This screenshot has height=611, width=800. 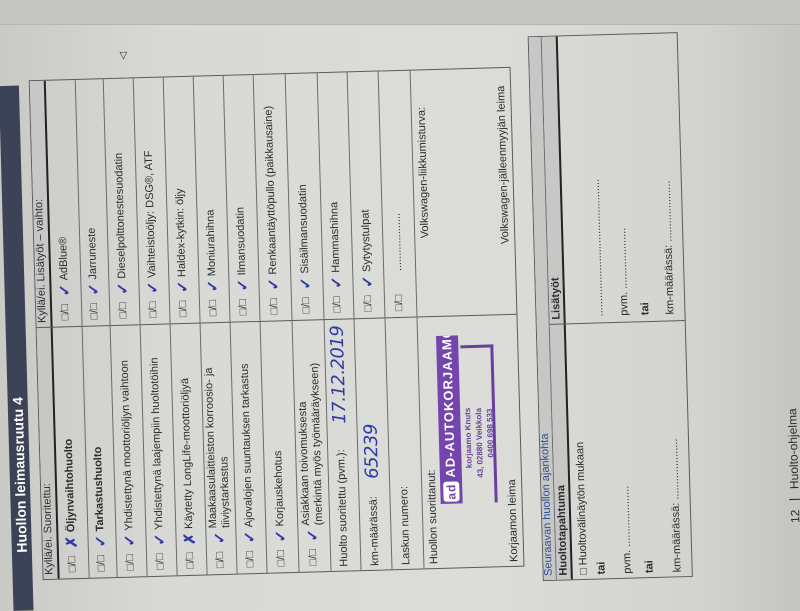 I want to click on right-row-label: Renkaantäyttöpullo (paikkausaine), so click(x=271, y=190).